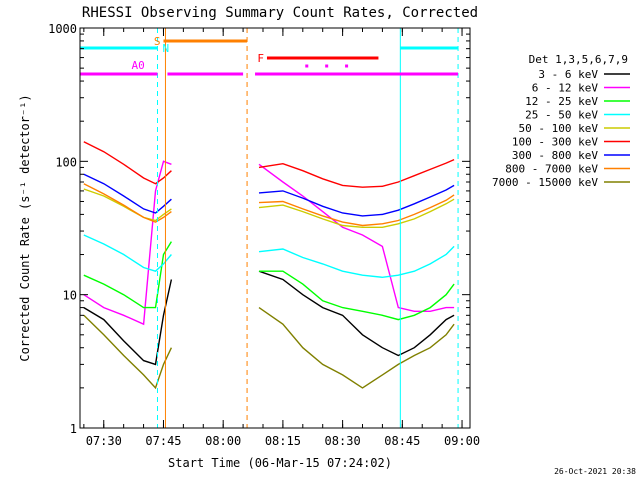  What do you see at coordinates (462, 441) in the screenshot?
I see `x-tick-label-09-00: 09:00` at bounding box center [462, 441].